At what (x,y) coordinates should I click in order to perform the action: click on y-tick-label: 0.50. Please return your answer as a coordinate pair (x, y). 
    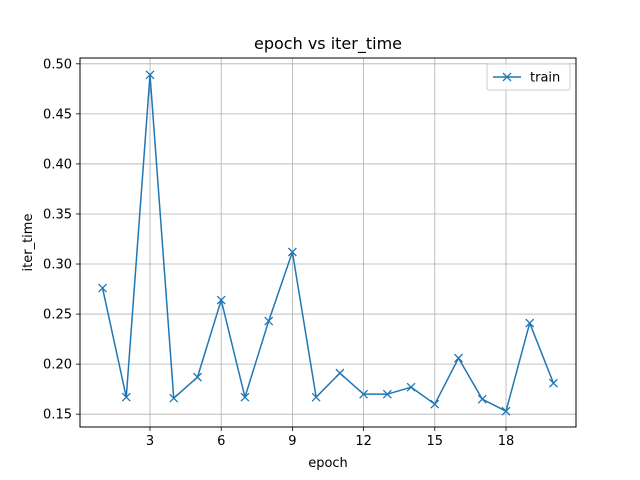
    Looking at the image, I should click on (57, 64).